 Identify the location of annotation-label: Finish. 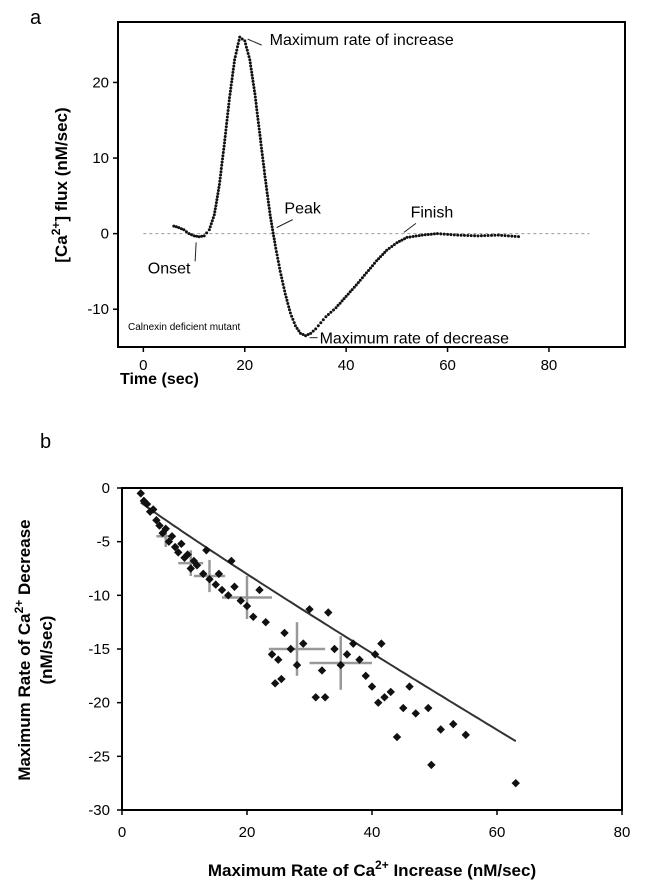
(432, 212).